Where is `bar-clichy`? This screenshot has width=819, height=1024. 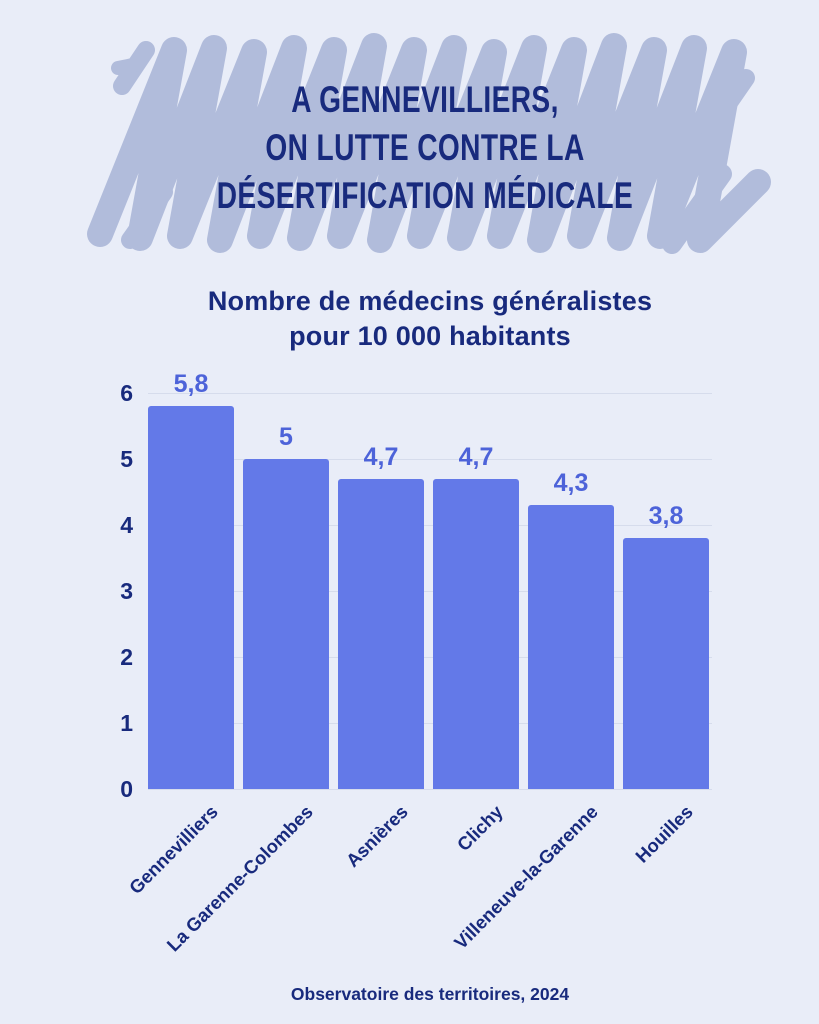
bar-clichy is located at coordinates (476, 633).